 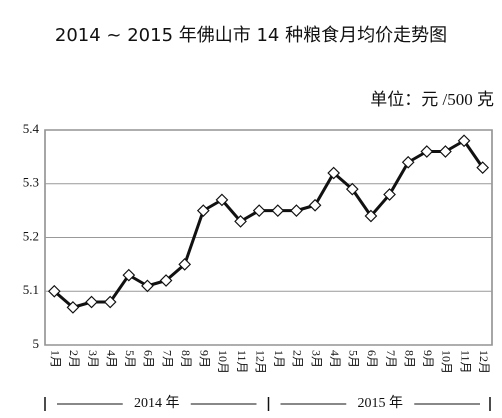 What do you see at coordinates (31, 289) in the screenshot?
I see `y-tick-label: 5.1` at bounding box center [31, 289].